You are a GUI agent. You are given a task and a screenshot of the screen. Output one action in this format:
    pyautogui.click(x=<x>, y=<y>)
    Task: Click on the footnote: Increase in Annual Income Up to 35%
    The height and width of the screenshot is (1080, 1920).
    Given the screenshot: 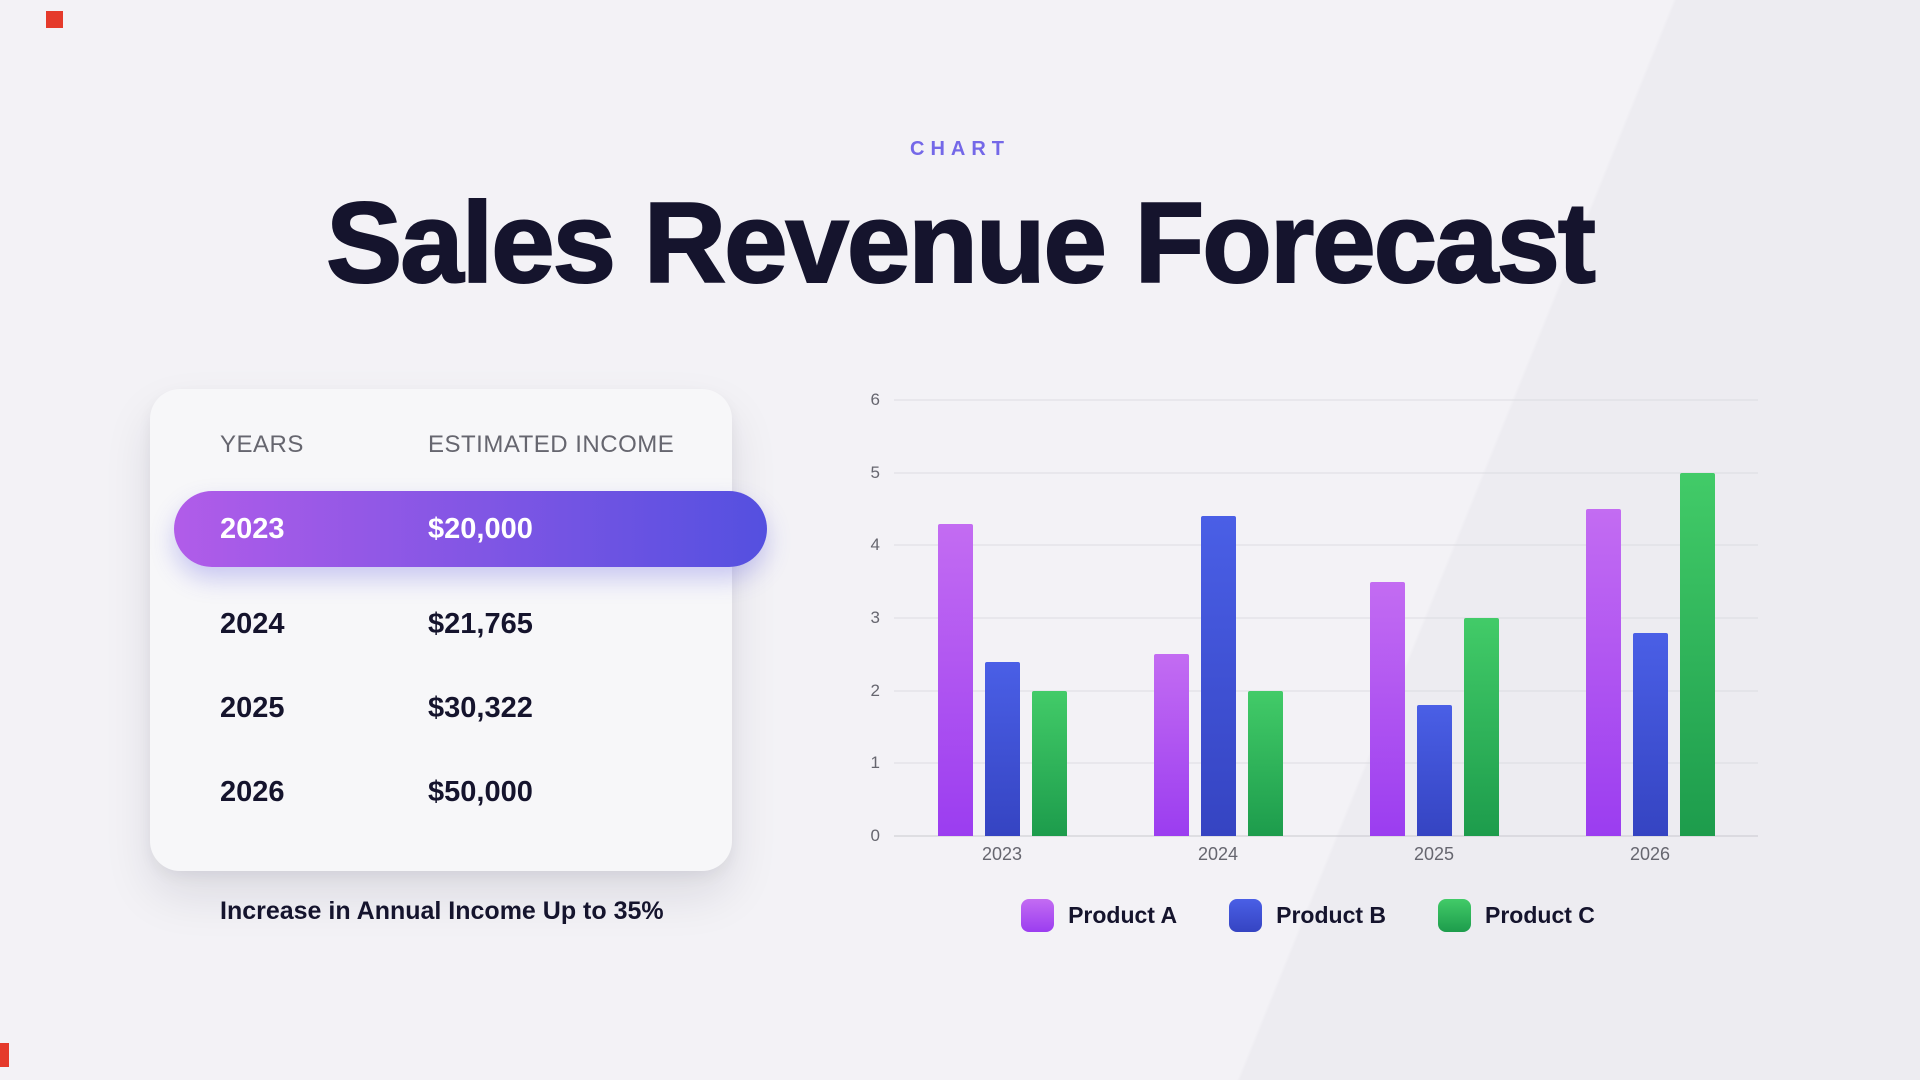 What is the action you would take?
    pyautogui.click(x=442, y=911)
    